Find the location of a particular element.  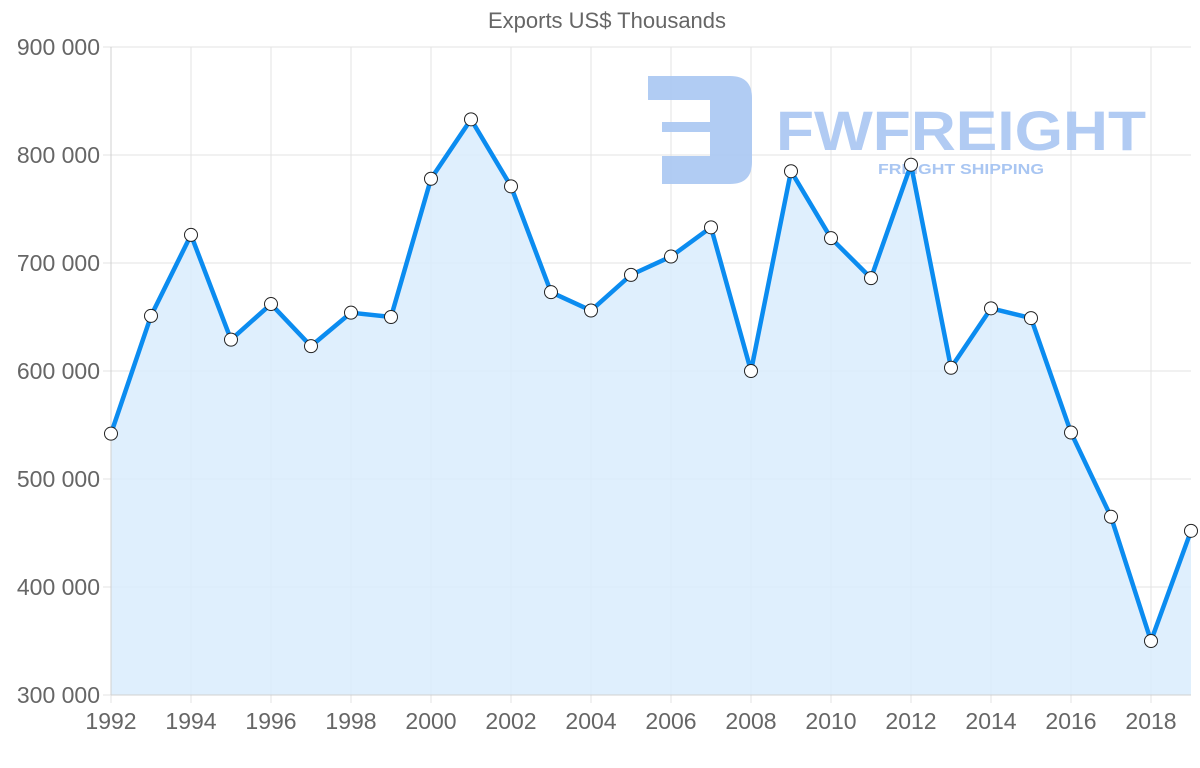

x-tick-label: 2006 is located at coordinates (670, 721).